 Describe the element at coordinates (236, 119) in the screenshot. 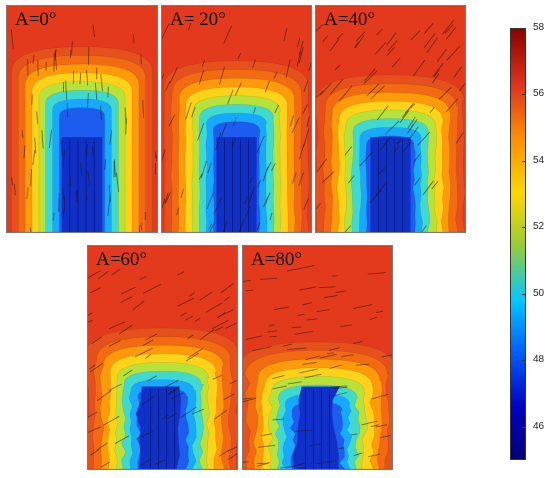

I see `panel-a20: A= 20°` at that location.